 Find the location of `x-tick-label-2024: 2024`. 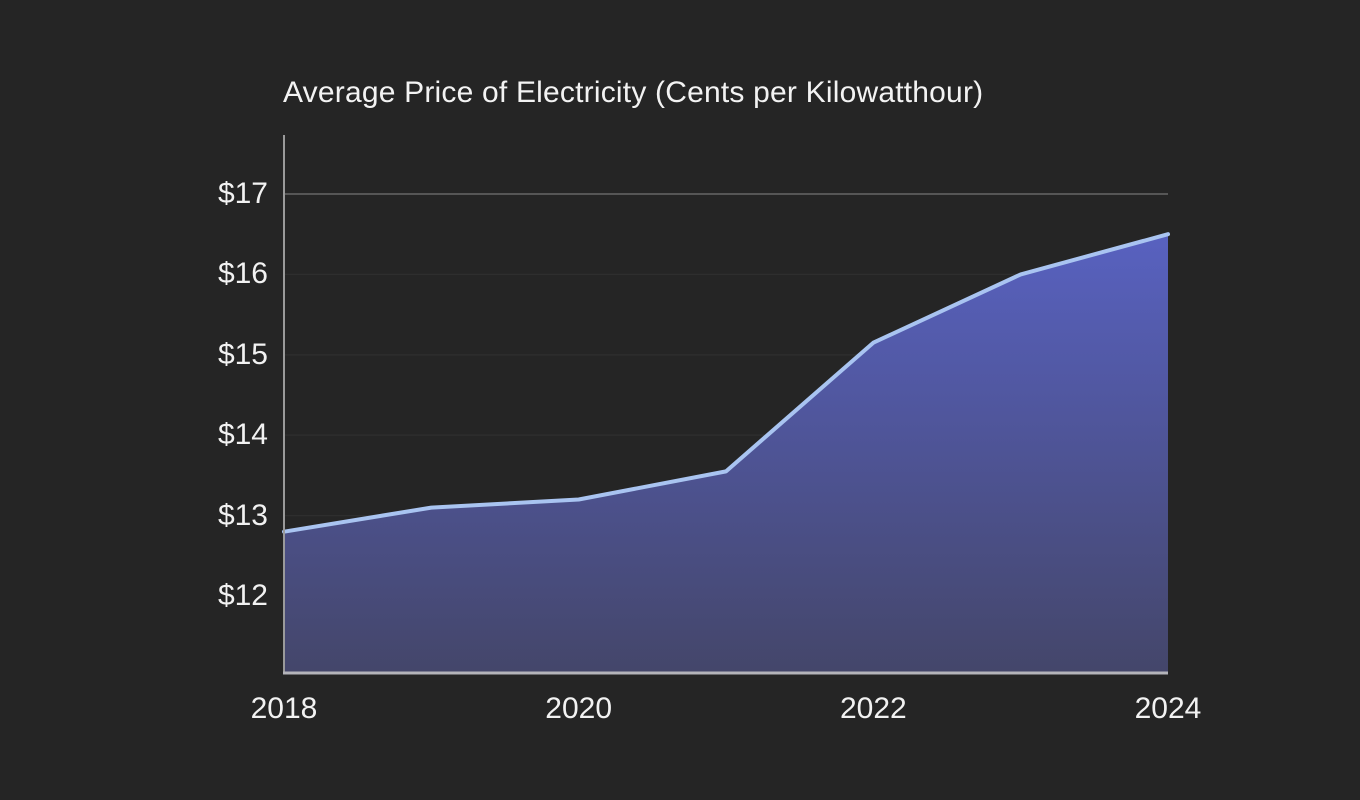

x-tick-label-2024: 2024 is located at coordinates (1168, 708).